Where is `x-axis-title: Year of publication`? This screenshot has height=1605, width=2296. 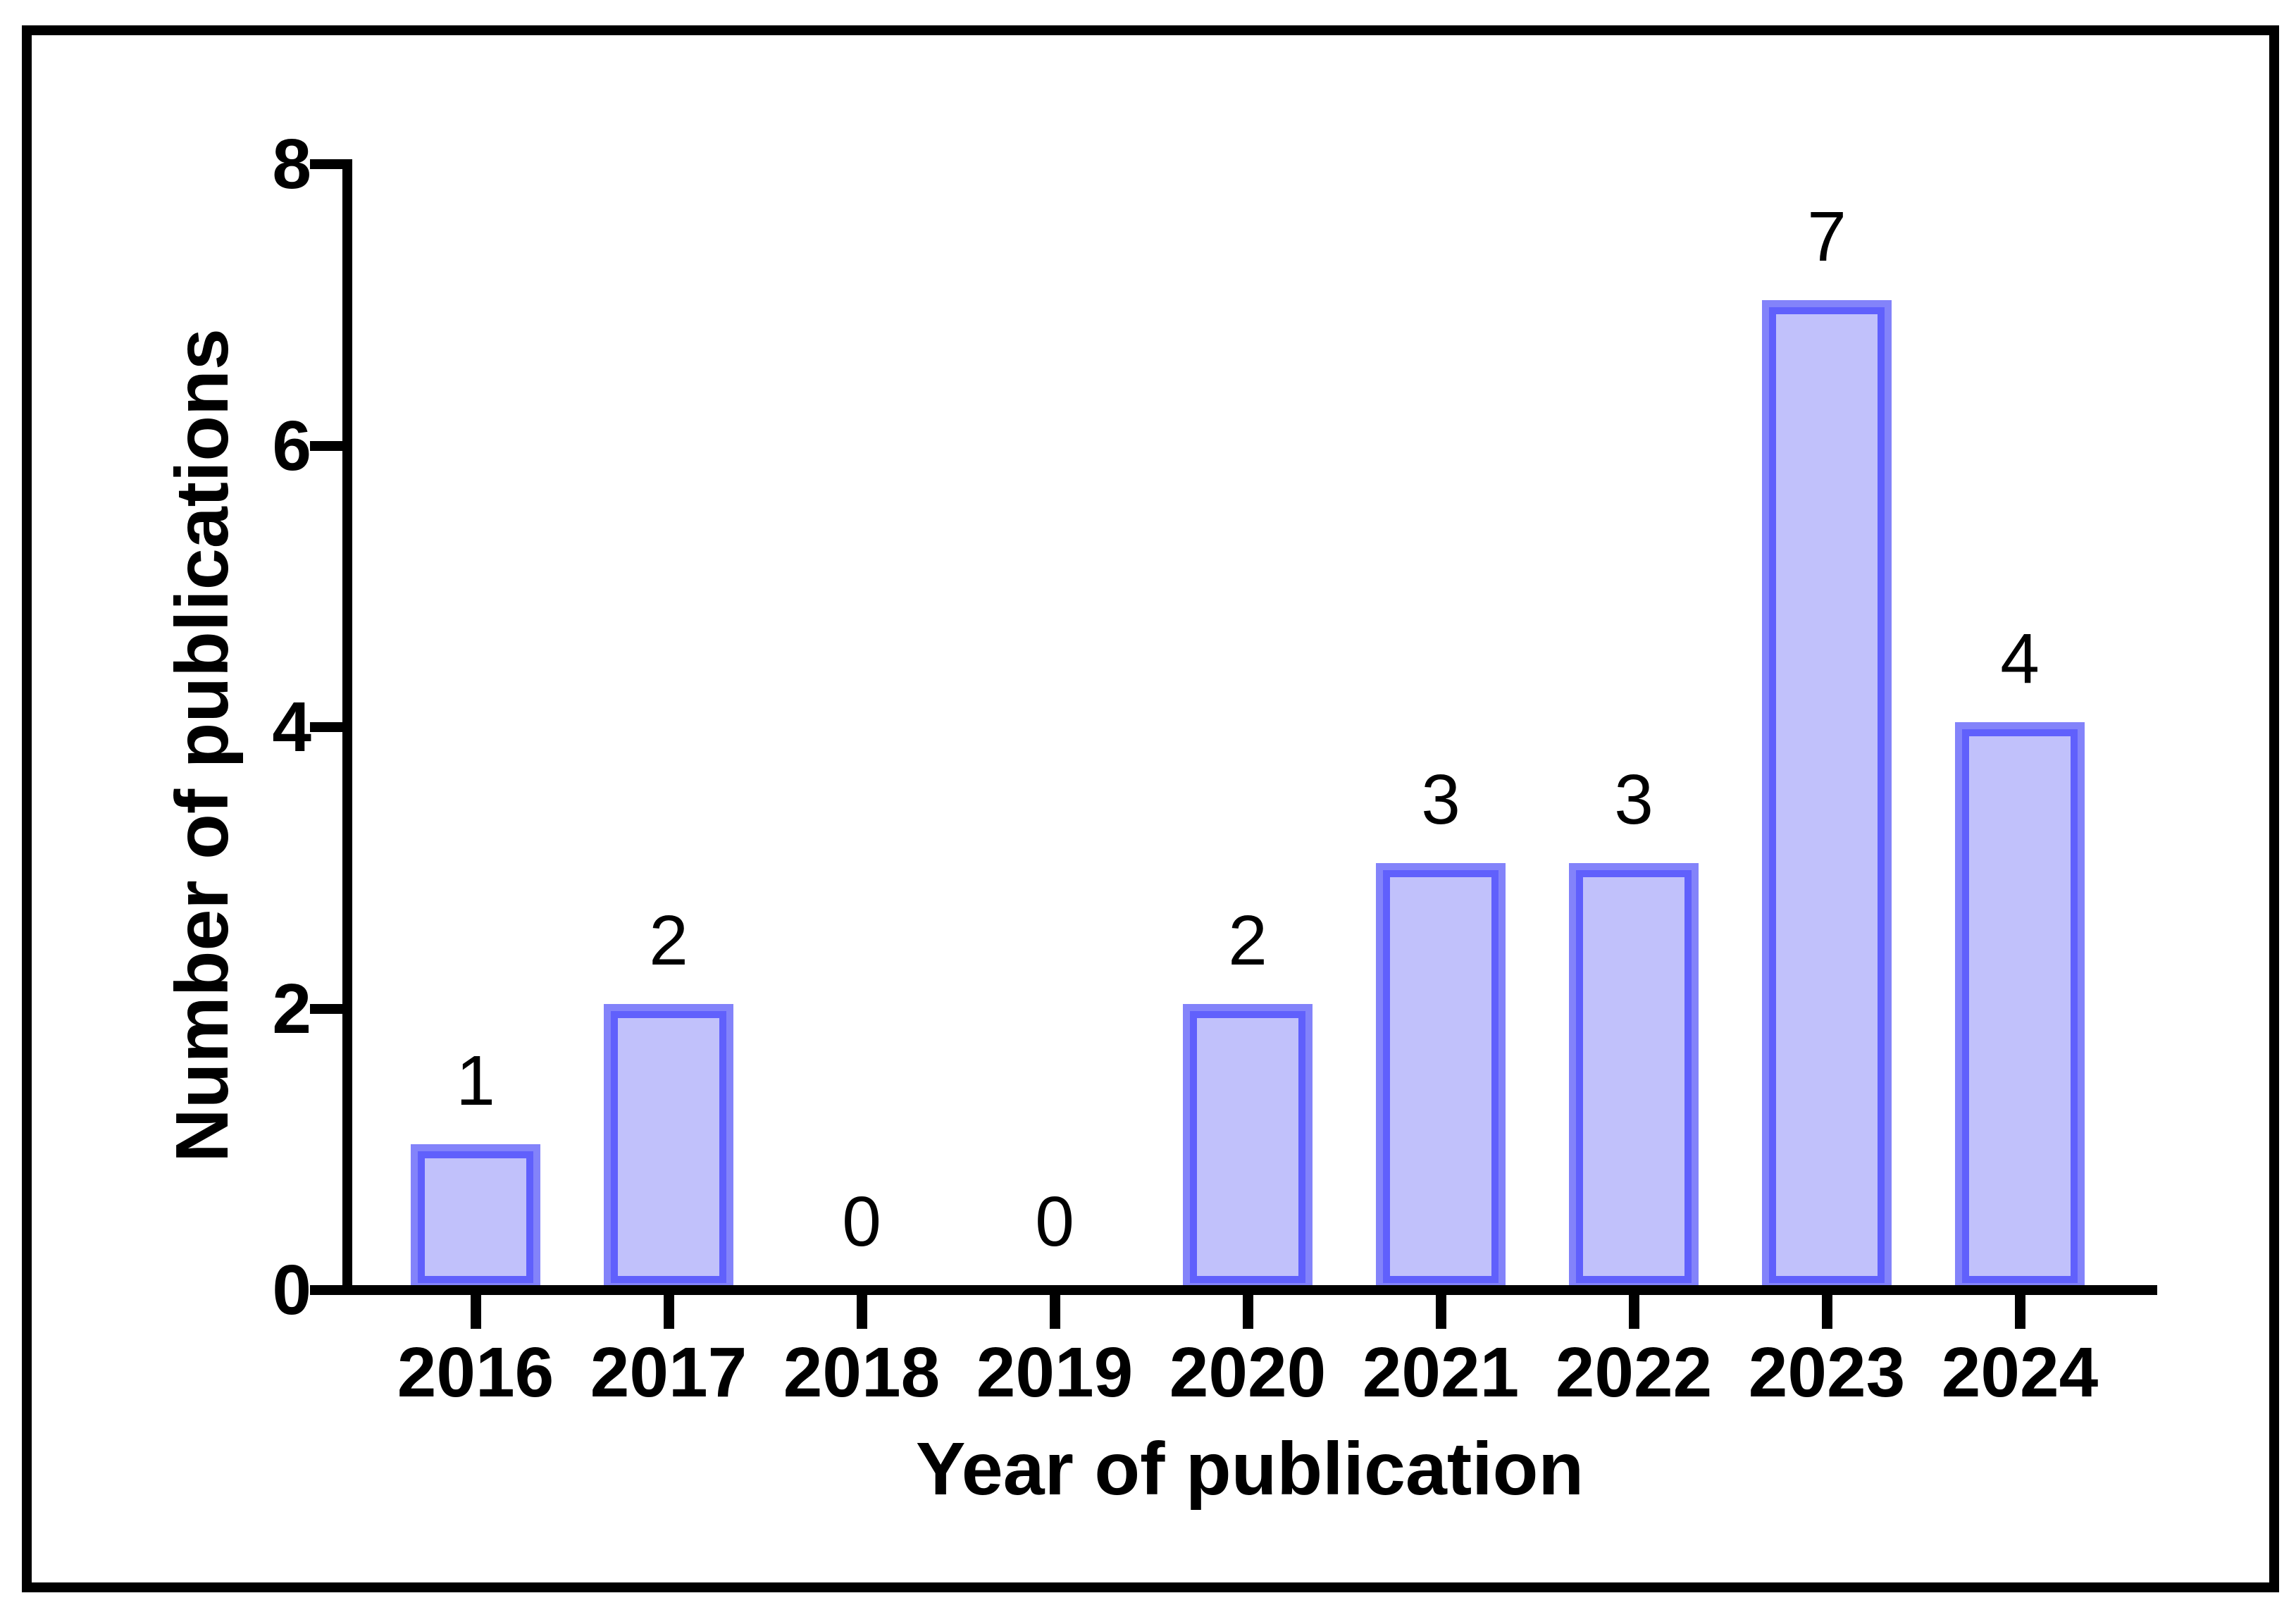 x-axis-title: Year of publication is located at coordinates (1249, 1469).